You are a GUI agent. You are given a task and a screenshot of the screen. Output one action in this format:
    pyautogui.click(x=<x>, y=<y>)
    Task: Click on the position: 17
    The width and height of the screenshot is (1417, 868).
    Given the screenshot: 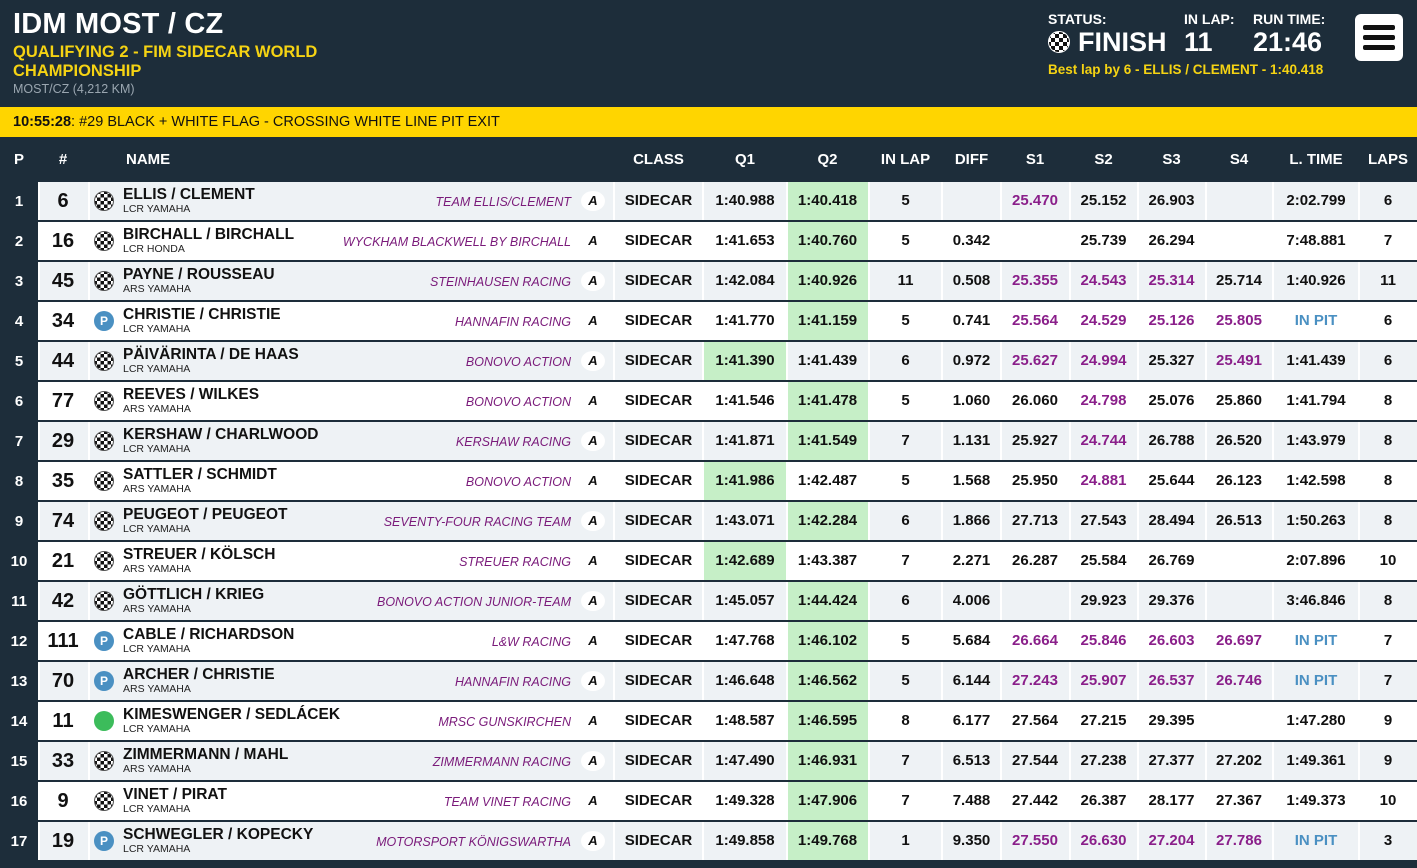 What is the action you would take?
    pyautogui.click(x=19, y=842)
    